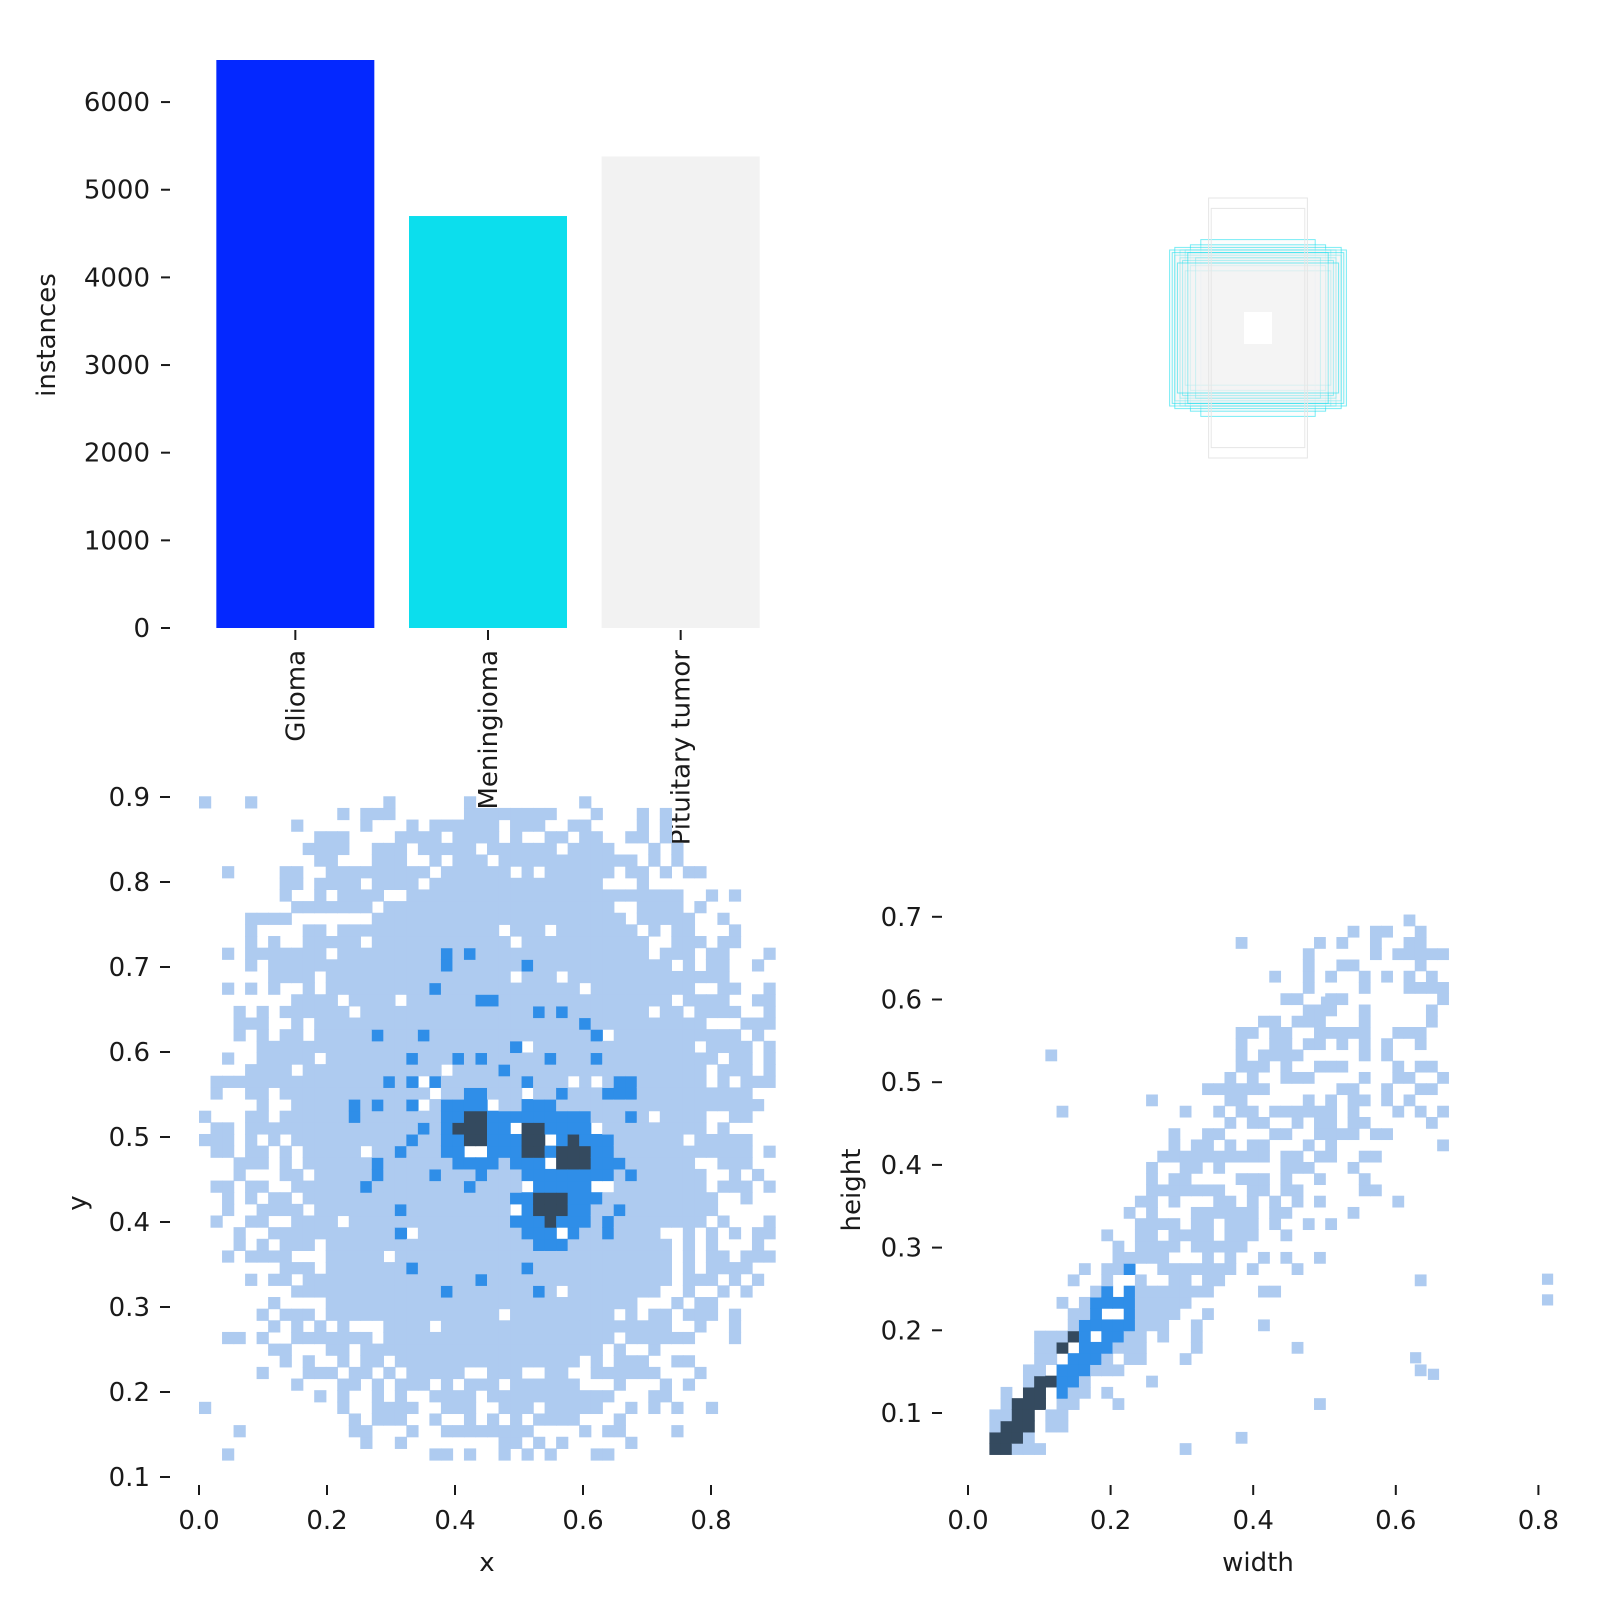 The height and width of the screenshot is (1600, 1600). Describe the element at coordinates (710, 1521) in the screenshot. I see `x-tick-label: 0.8` at that location.